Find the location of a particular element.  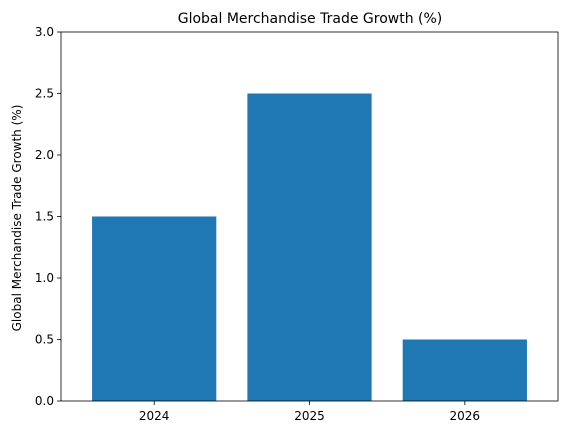

y-axis-ticks: 0.0 0.5 1.0 1.5 2.0 2.5 3.0 is located at coordinates (48, 216).